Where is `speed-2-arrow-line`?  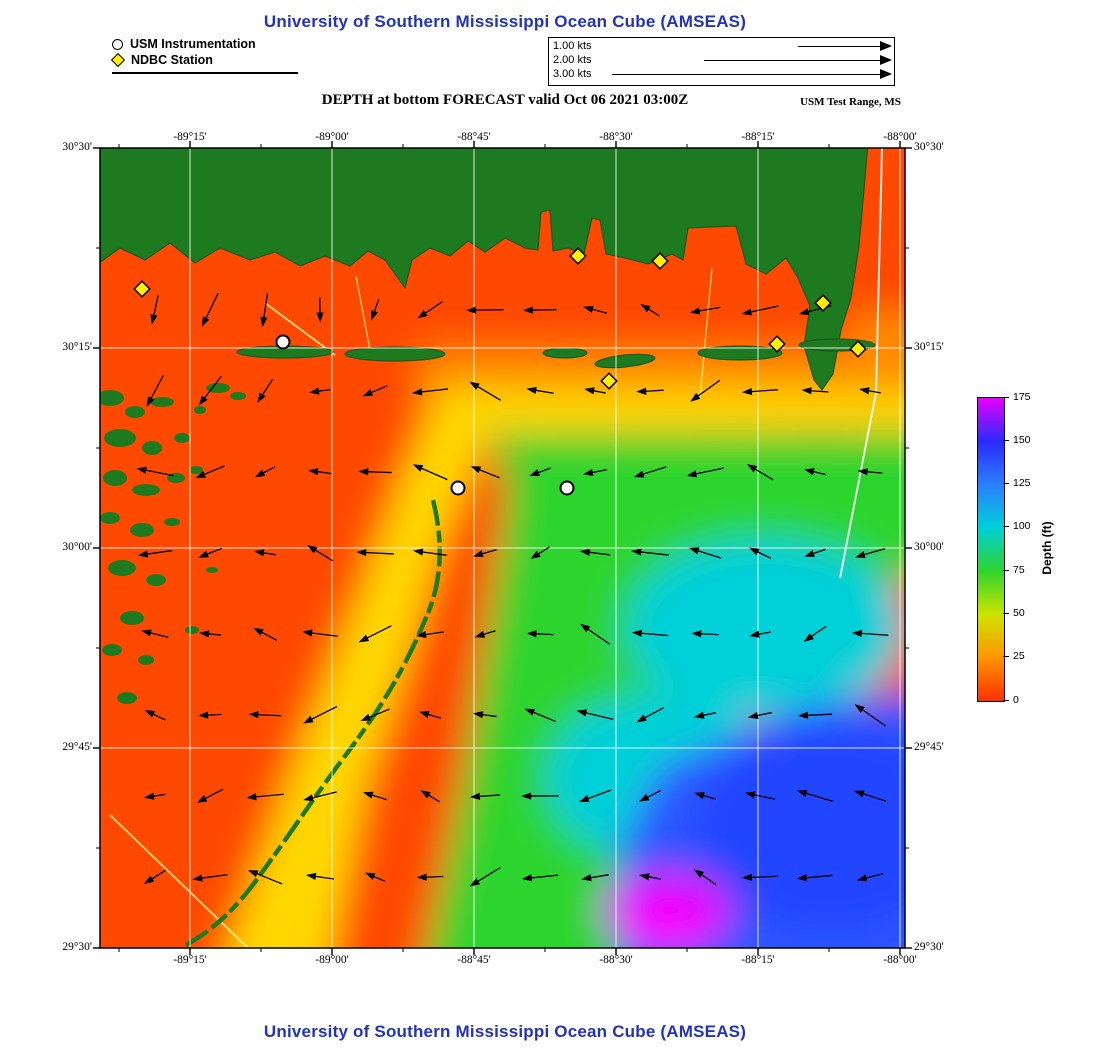
speed-2-arrow-line is located at coordinates (792, 60).